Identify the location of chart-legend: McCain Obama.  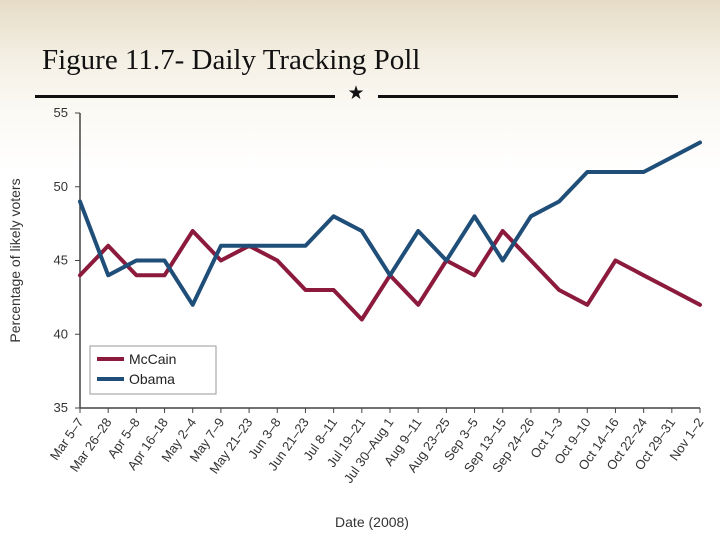
(153, 370).